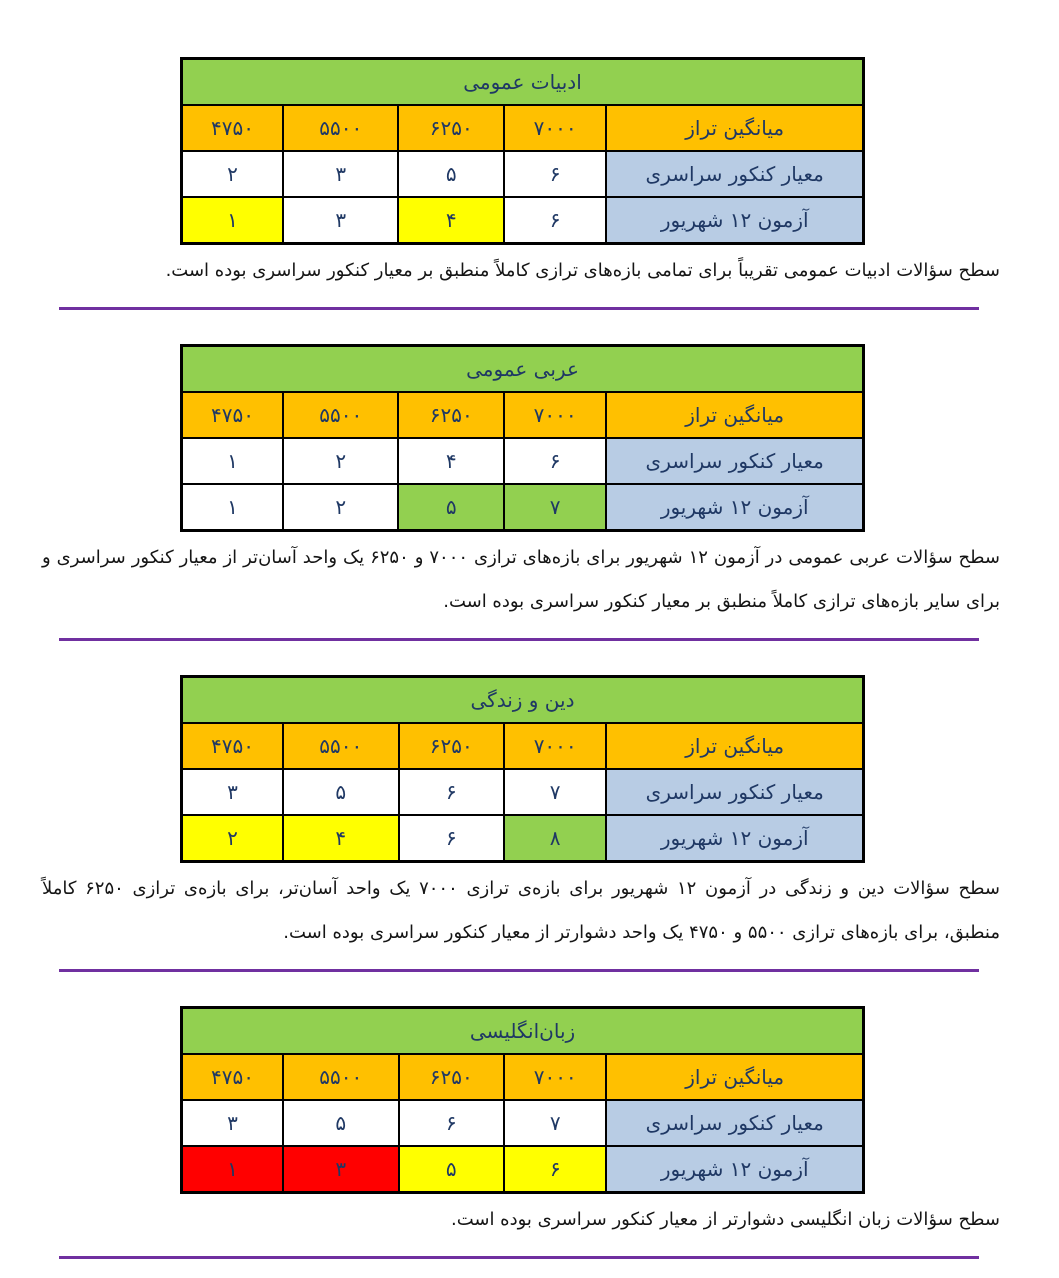 The height and width of the screenshot is (1278, 1059). I want to click on table-title: زبان‌انگلیسی, so click(522, 1030).